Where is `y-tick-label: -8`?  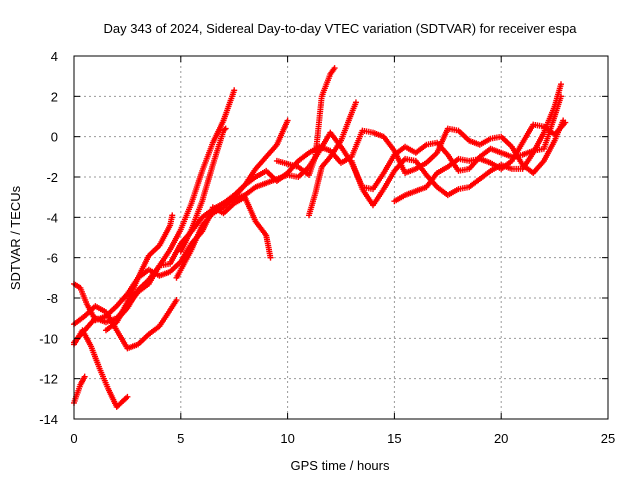
y-tick-label: -8 is located at coordinates (52, 298).